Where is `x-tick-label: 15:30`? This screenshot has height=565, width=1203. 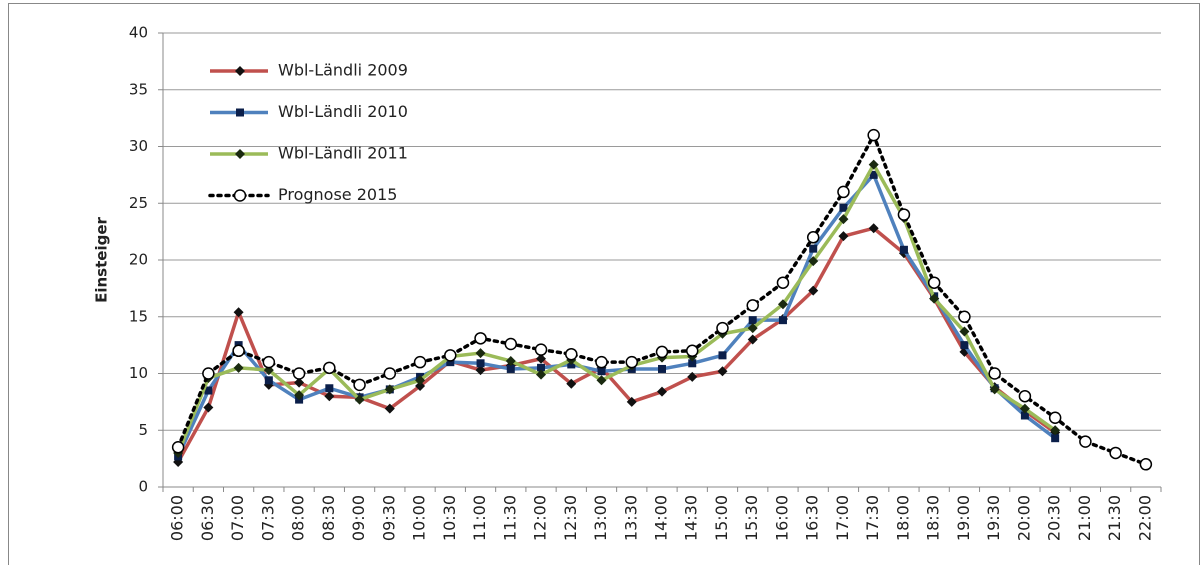 x-tick-label: 15:30 is located at coordinates (751, 518).